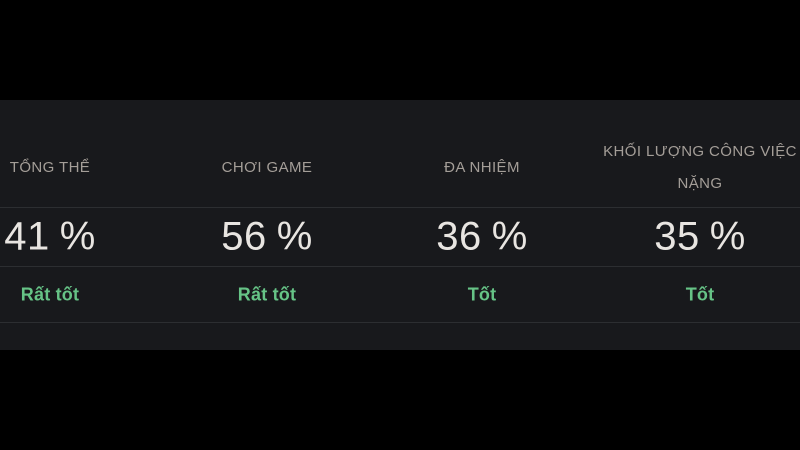 The width and height of the screenshot is (800, 450). I want to click on rating-cell-heavy-workload: Tốt, so click(700, 294).